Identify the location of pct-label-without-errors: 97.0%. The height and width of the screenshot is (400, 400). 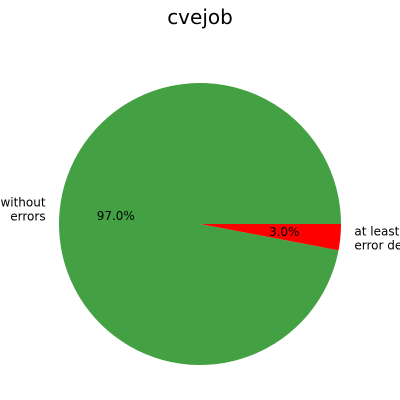
(116, 216).